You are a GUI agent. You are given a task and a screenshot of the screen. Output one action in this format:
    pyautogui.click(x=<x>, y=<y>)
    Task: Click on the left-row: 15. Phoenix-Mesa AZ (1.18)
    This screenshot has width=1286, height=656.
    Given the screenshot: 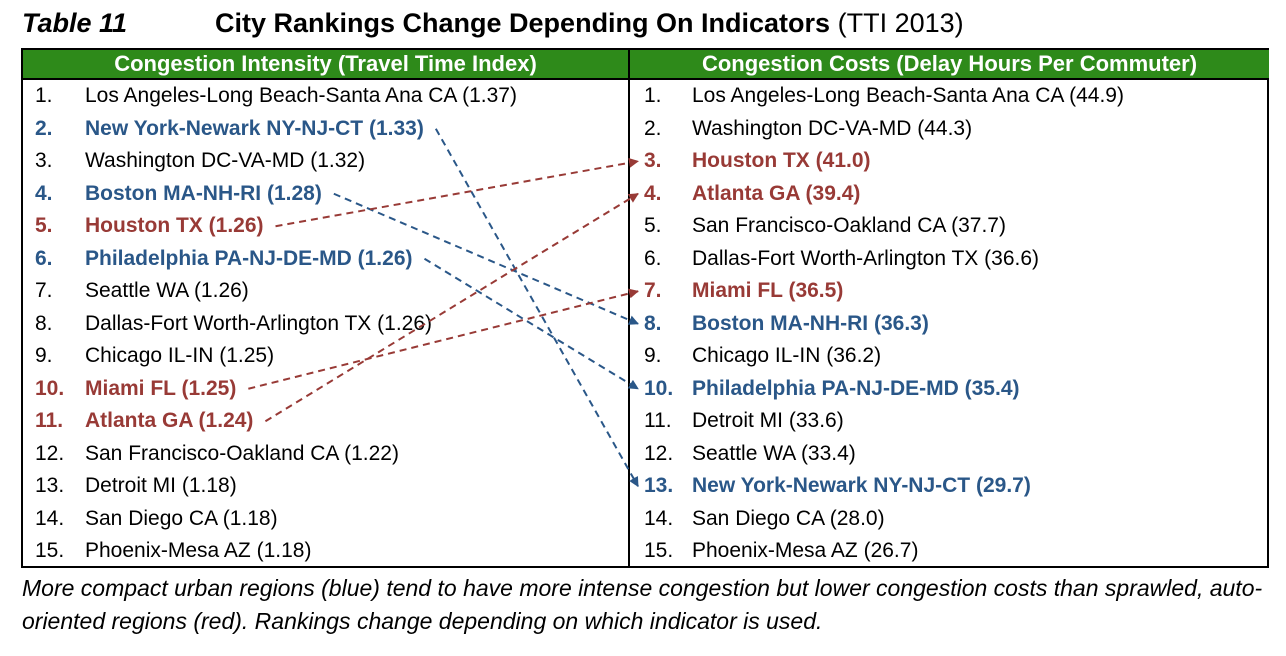 What is the action you would take?
    pyautogui.click(x=325, y=551)
    